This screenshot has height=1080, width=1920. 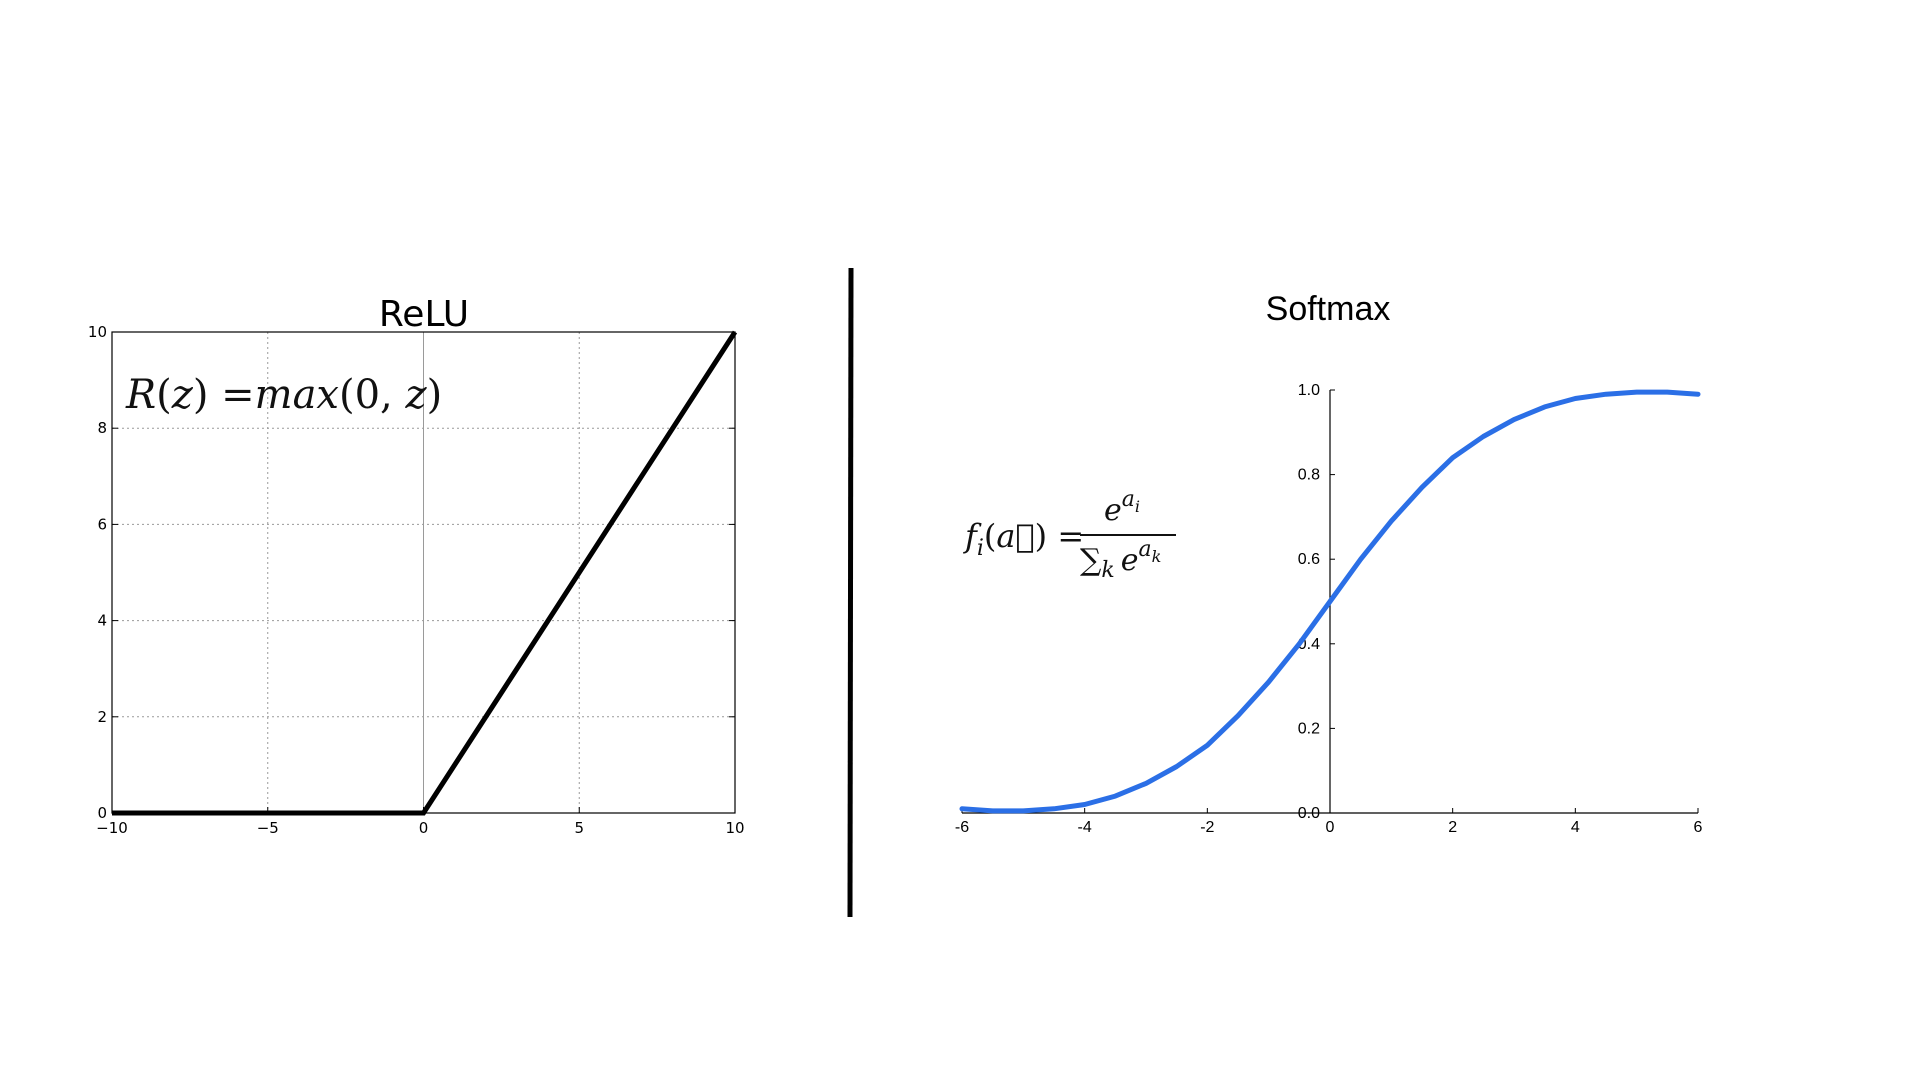 I want to click on softmax-y-tick-label: 1.0, so click(x=1309, y=390).